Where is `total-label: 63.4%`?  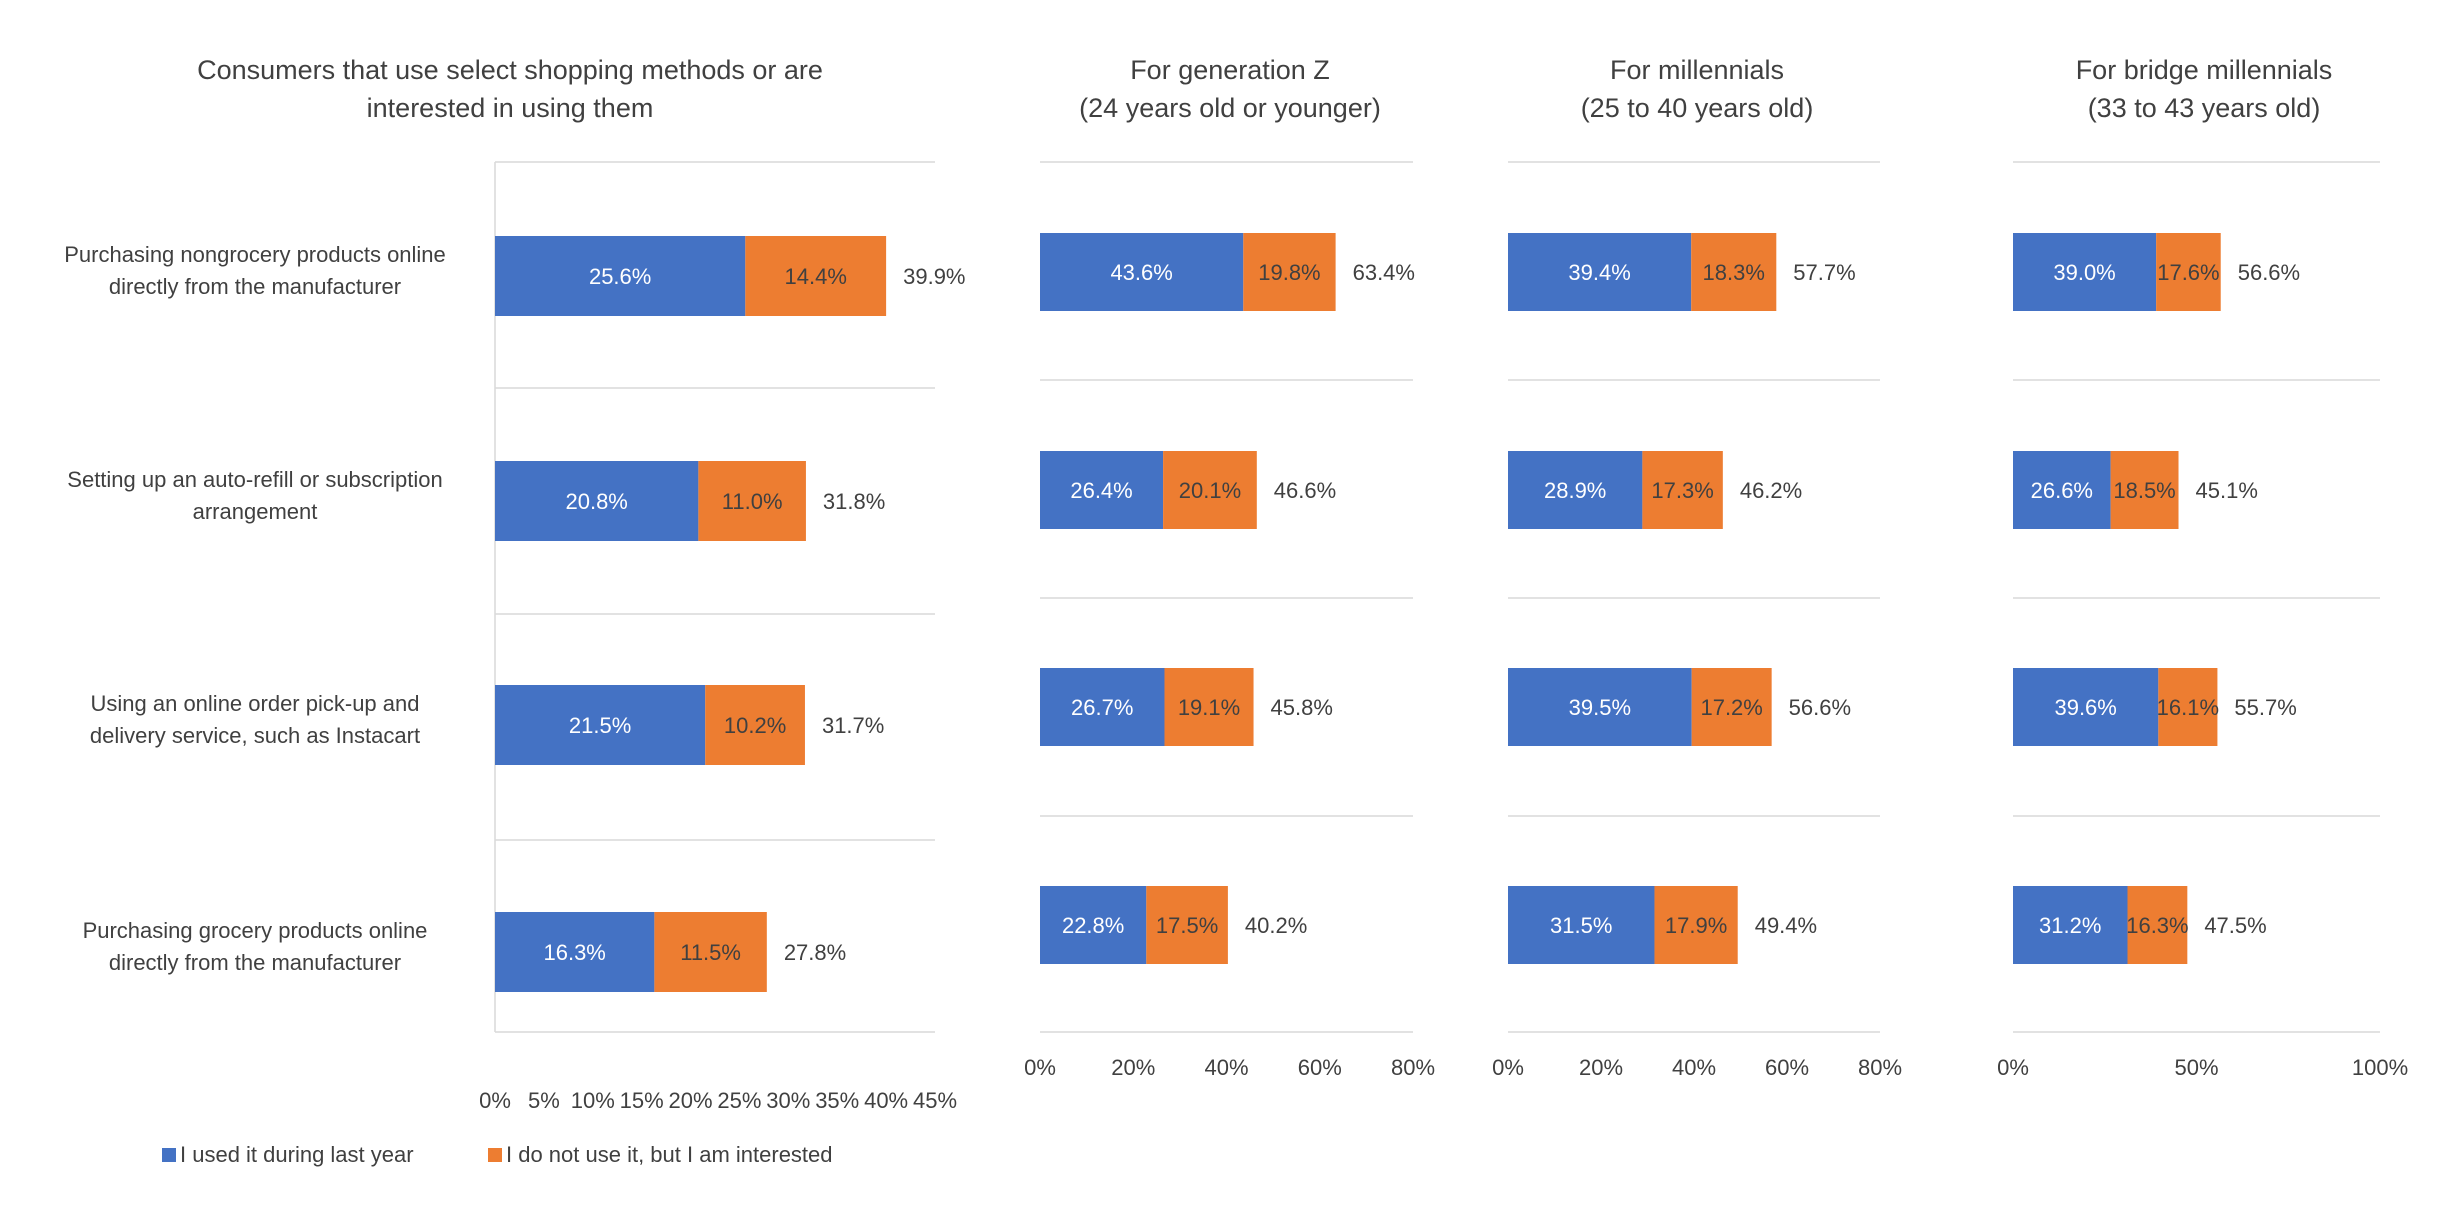 total-label: 63.4% is located at coordinates (1384, 272).